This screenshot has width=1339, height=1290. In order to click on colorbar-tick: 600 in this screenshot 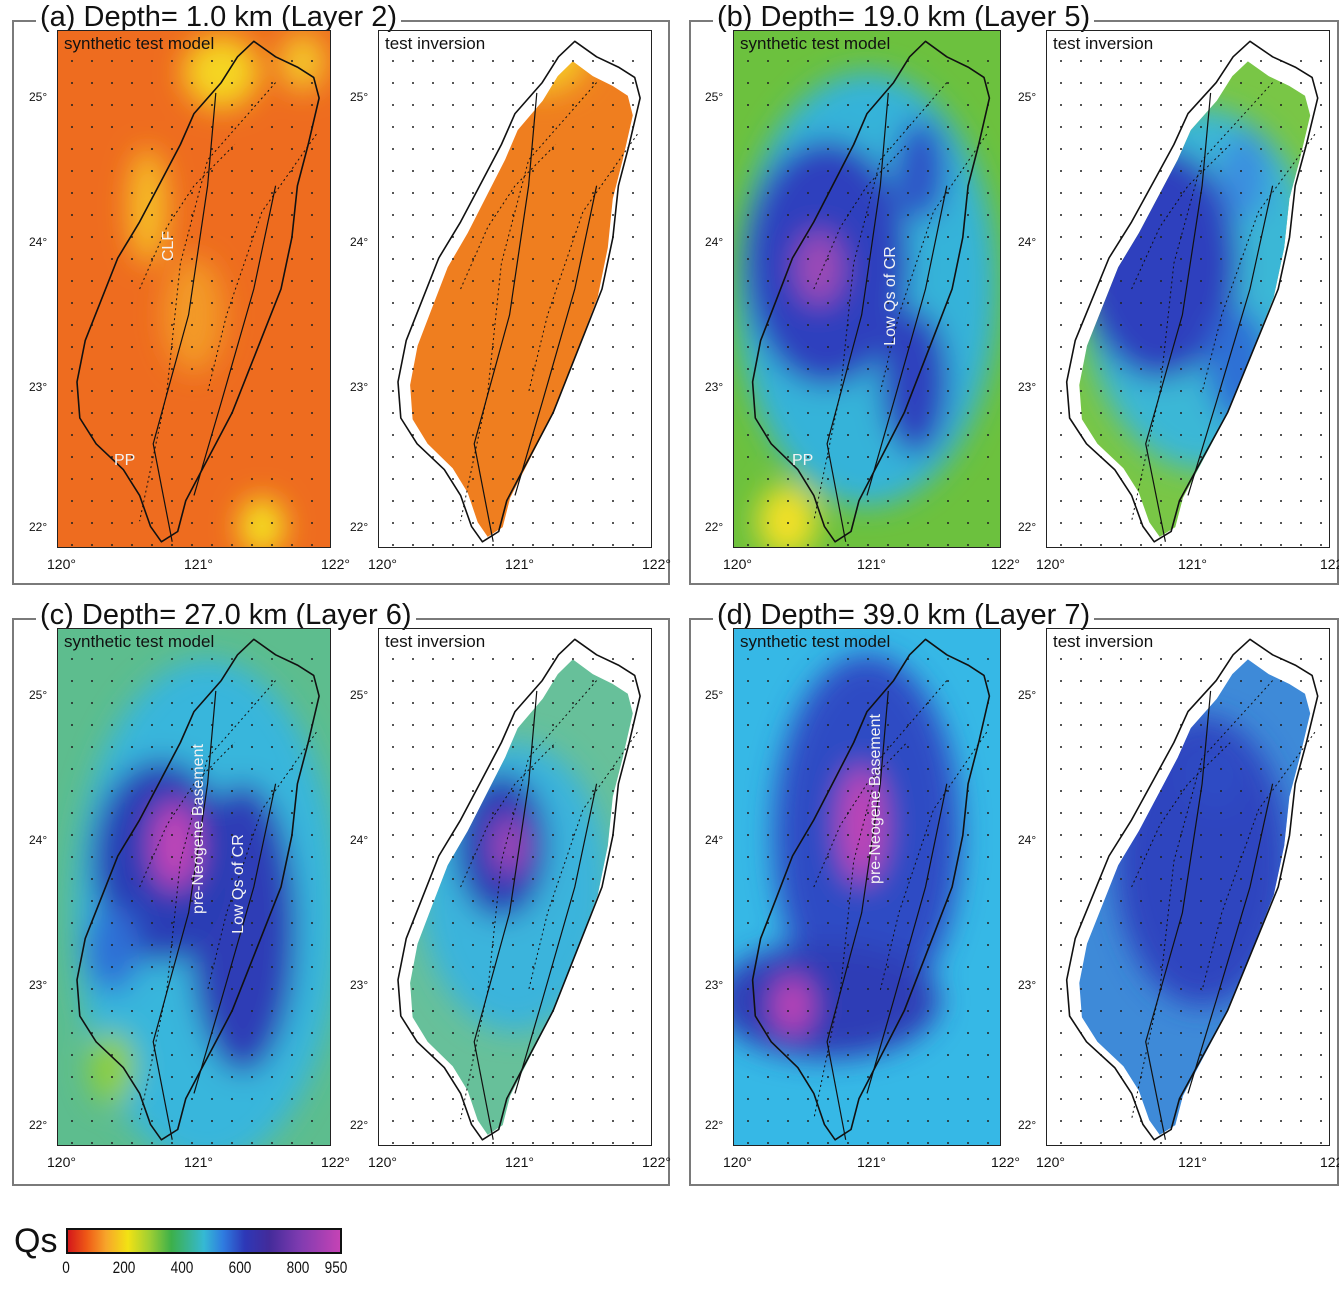, I will do `click(240, 1267)`.